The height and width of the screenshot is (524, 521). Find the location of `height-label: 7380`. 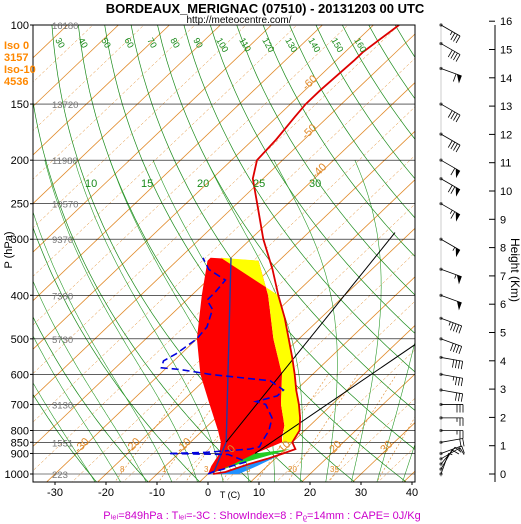

height-label: 7380 is located at coordinates (62, 296).